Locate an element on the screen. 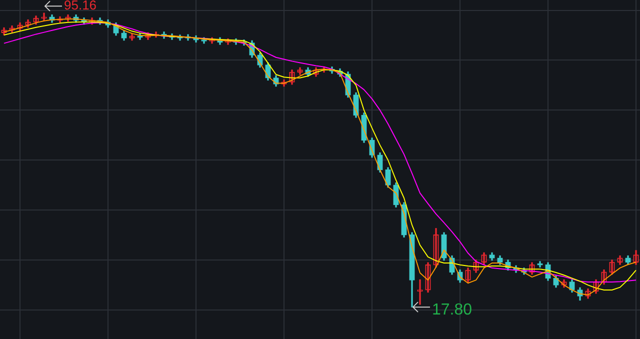 This screenshot has height=339, width=640. annotation: 95.16 is located at coordinates (80, 6).